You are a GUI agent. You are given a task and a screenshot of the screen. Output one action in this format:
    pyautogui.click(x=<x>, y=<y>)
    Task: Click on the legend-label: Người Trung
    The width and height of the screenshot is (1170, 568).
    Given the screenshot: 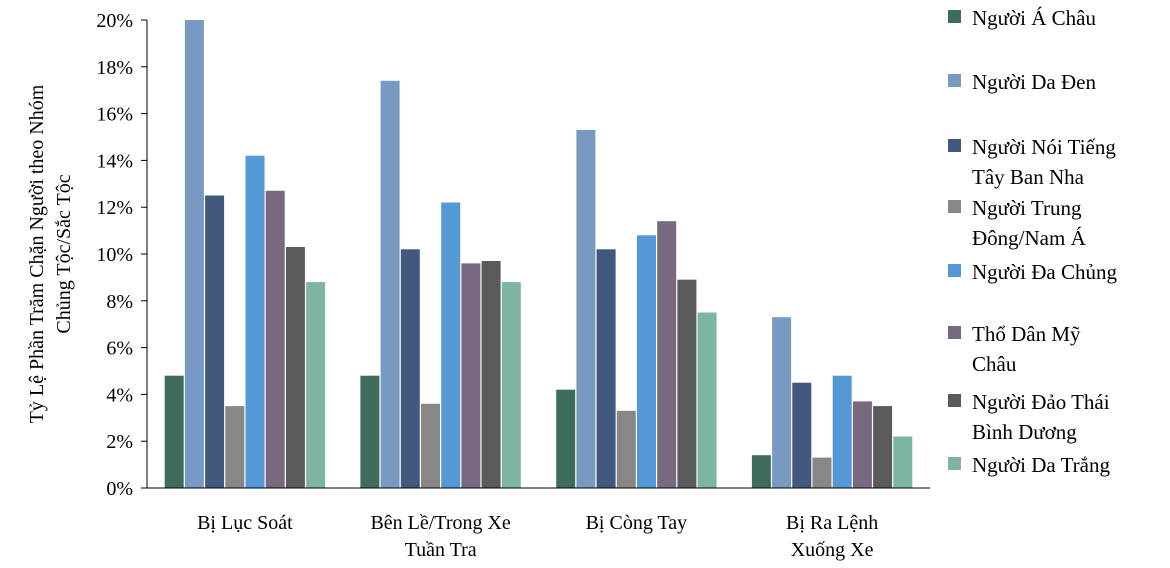 What is the action you would take?
    pyautogui.click(x=1027, y=208)
    